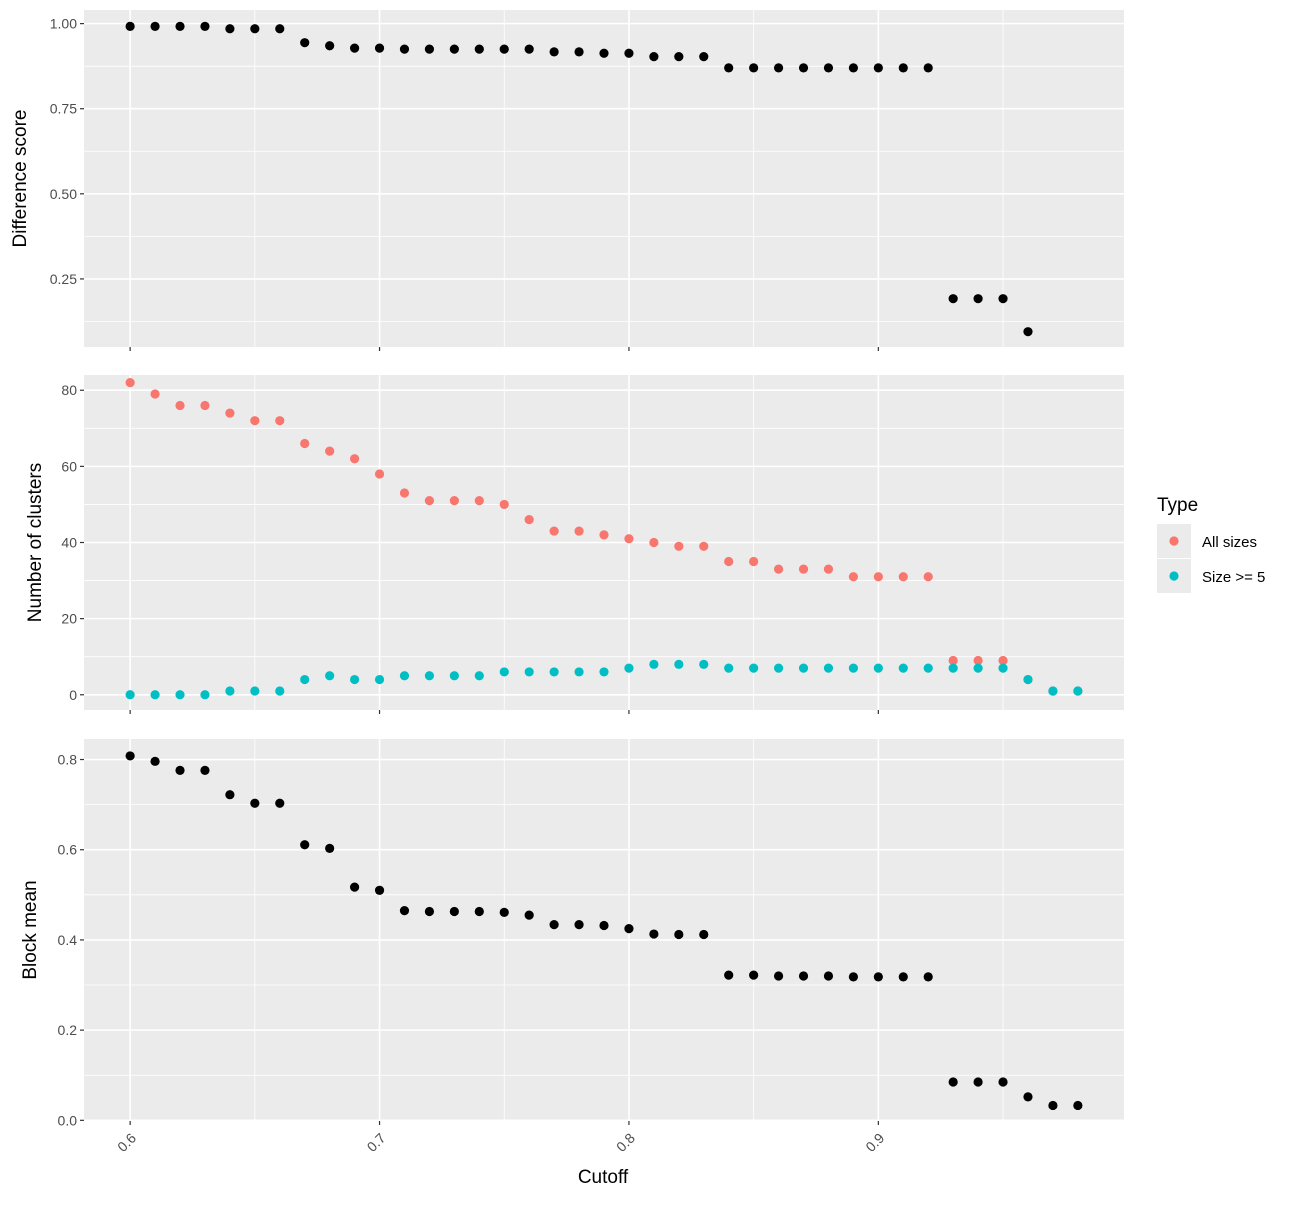  Describe the element at coordinates (1177, 505) in the screenshot. I see `legend-title: Type` at that location.